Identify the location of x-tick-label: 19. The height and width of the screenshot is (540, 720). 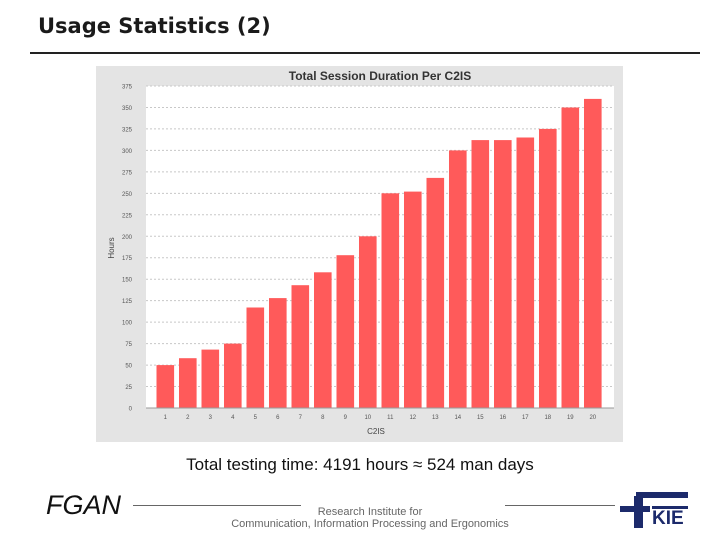
(570, 418).